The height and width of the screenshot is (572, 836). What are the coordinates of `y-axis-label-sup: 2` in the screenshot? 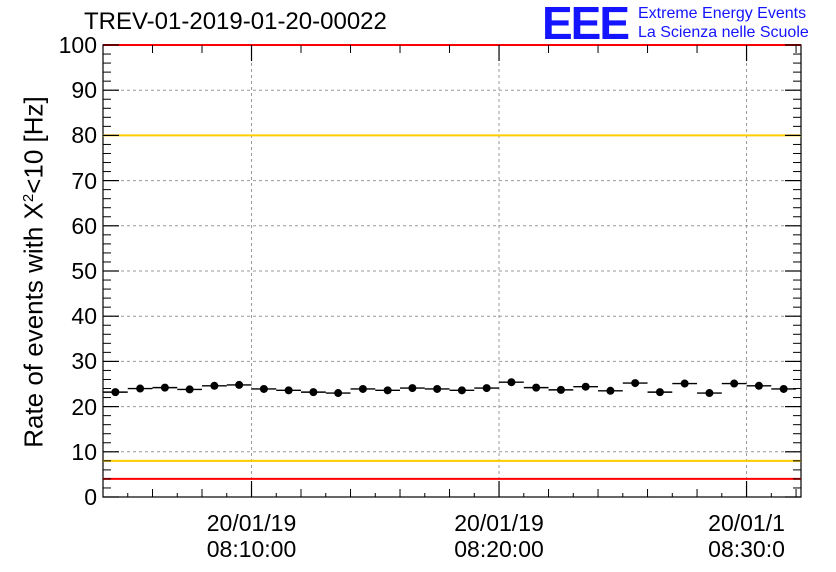 It's located at (28, 198).